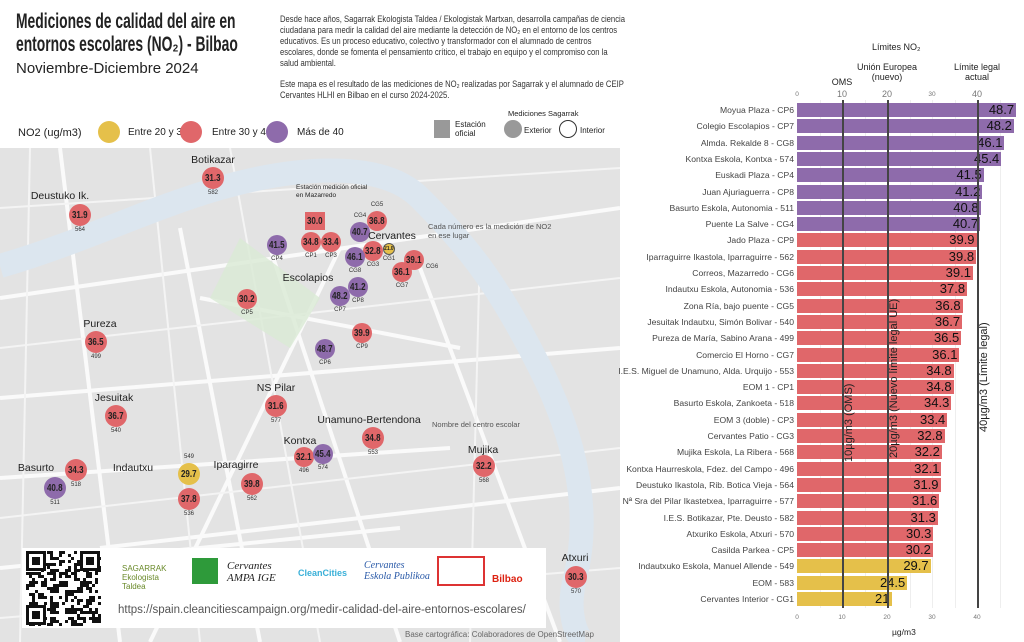 The width and height of the screenshot is (1024, 642). What do you see at coordinates (276, 421) in the screenshot?
I see `marker-code: 577` at bounding box center [276, 421].